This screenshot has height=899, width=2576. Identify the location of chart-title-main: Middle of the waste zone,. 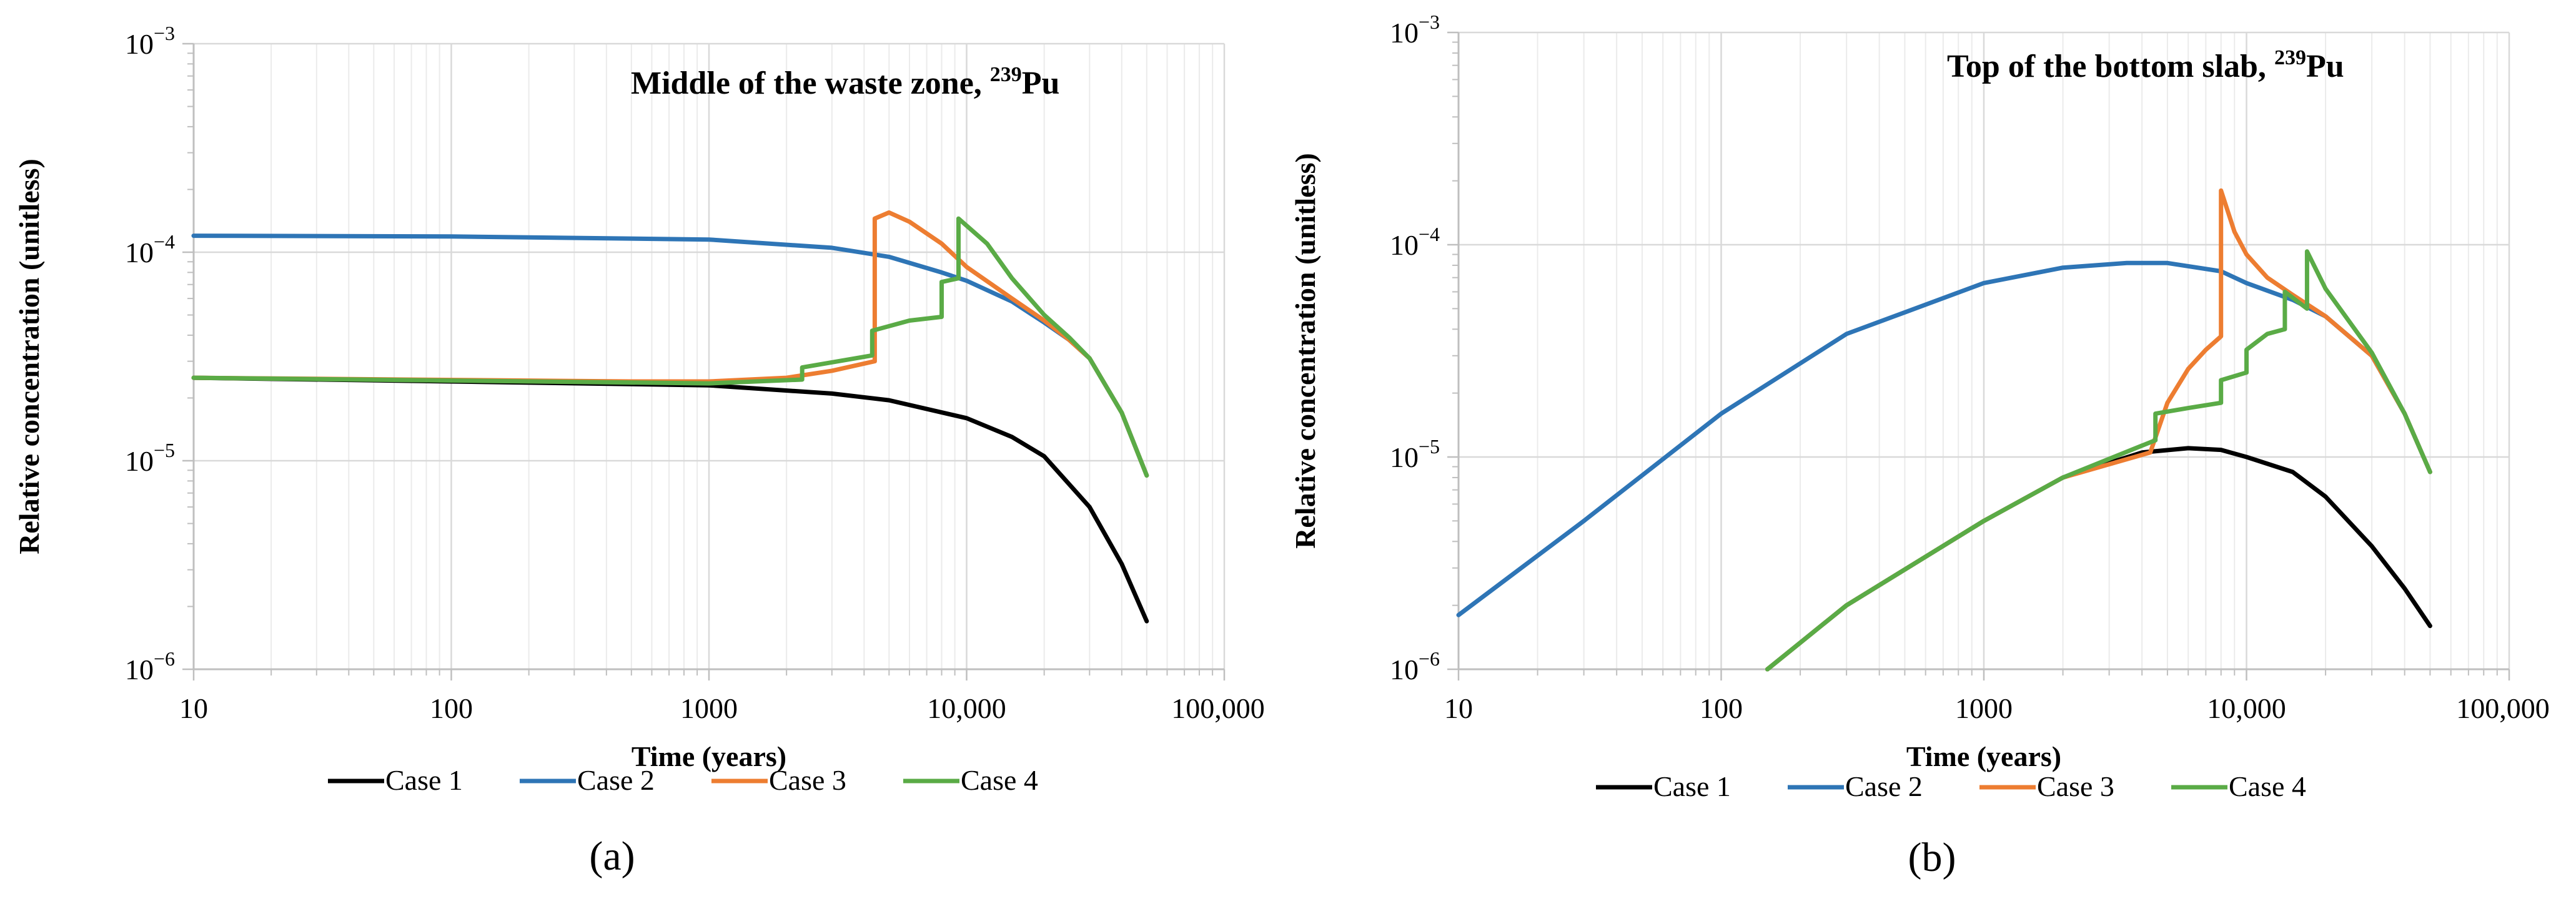
(810, 83).